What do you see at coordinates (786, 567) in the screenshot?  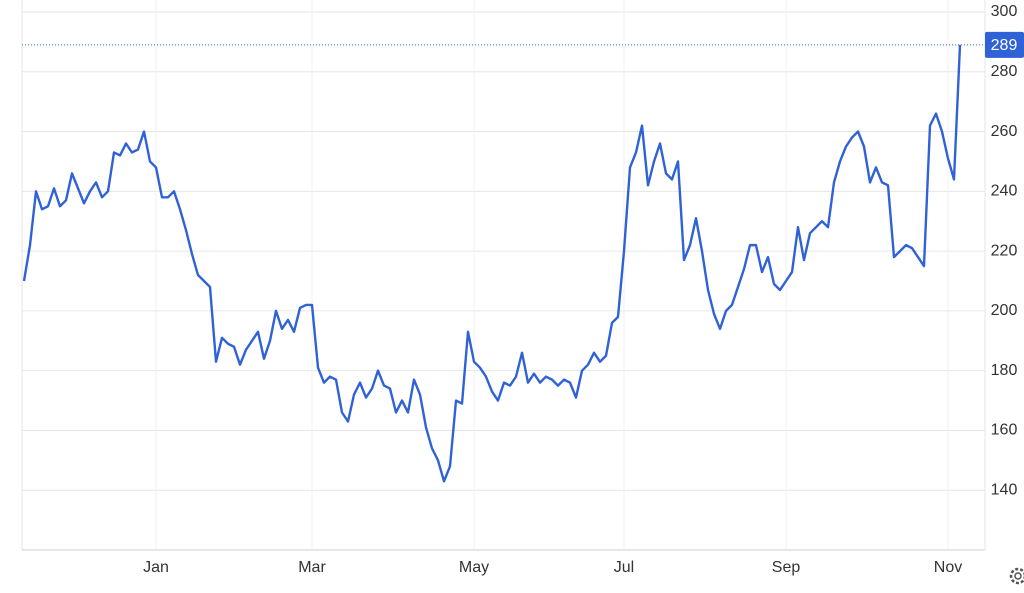 I see `x-tick-label: Sep` at bounding box center [786, 567].